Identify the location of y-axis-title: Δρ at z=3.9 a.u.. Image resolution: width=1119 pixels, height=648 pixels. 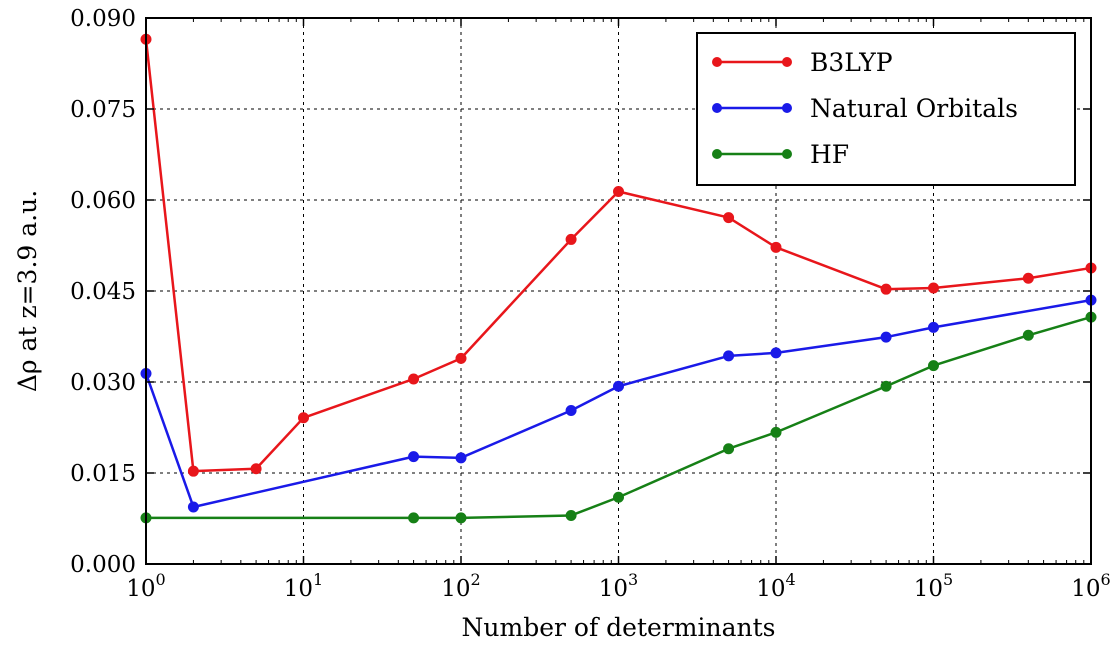
(27, 291).